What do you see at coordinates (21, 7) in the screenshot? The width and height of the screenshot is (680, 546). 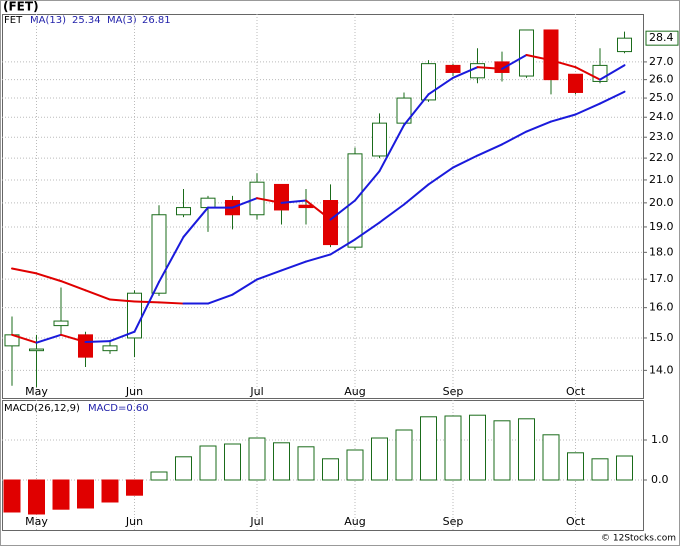 I see `chart-title: (FET)` at bounding box center [21, 7].